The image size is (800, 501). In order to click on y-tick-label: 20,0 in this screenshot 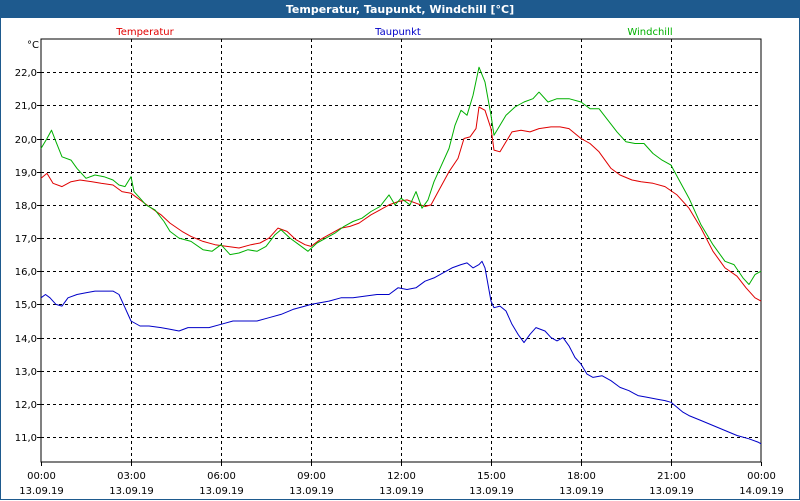, I will do `click(26, 140)`.